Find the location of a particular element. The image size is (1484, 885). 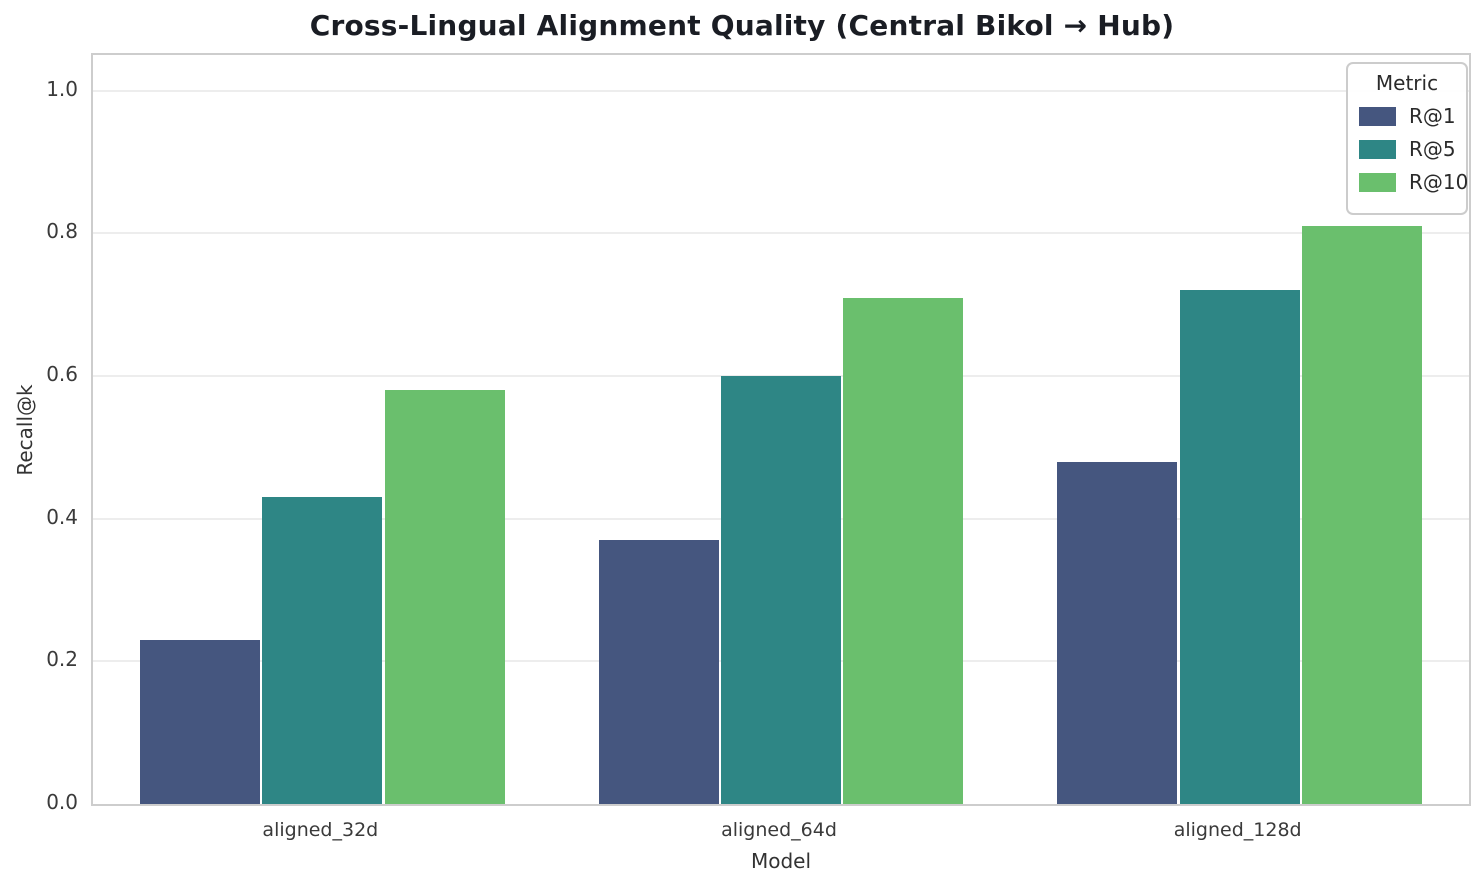

y-tick-label: 0.8 is located at coordinates (62, 231).